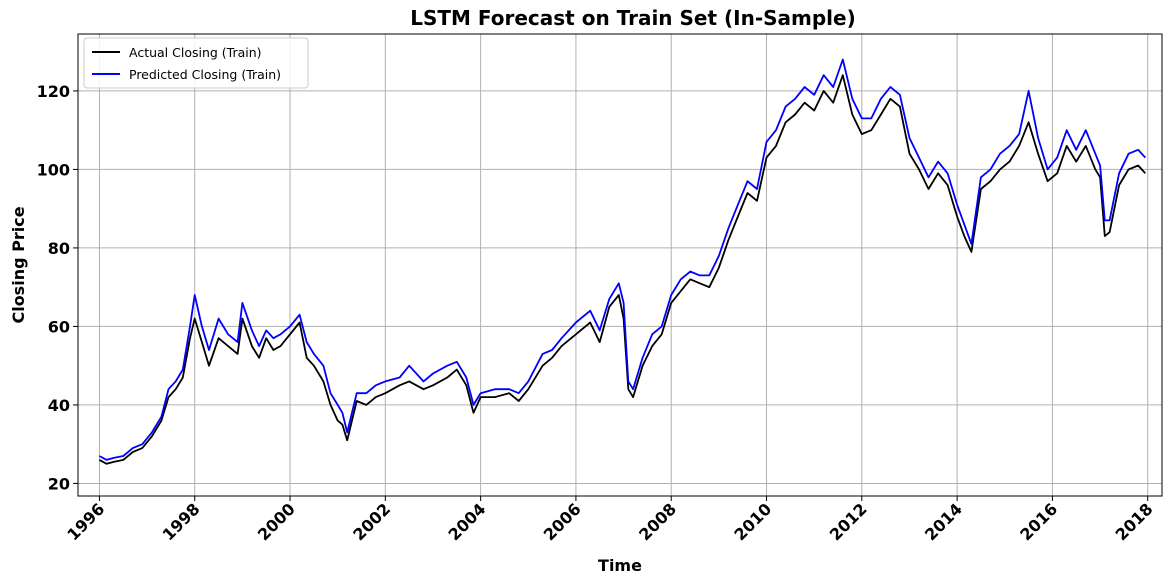 Image resolution: width=1172 pixels, height=585 pixels. I want to click on x-axis-title: Time, so click(620, 565).